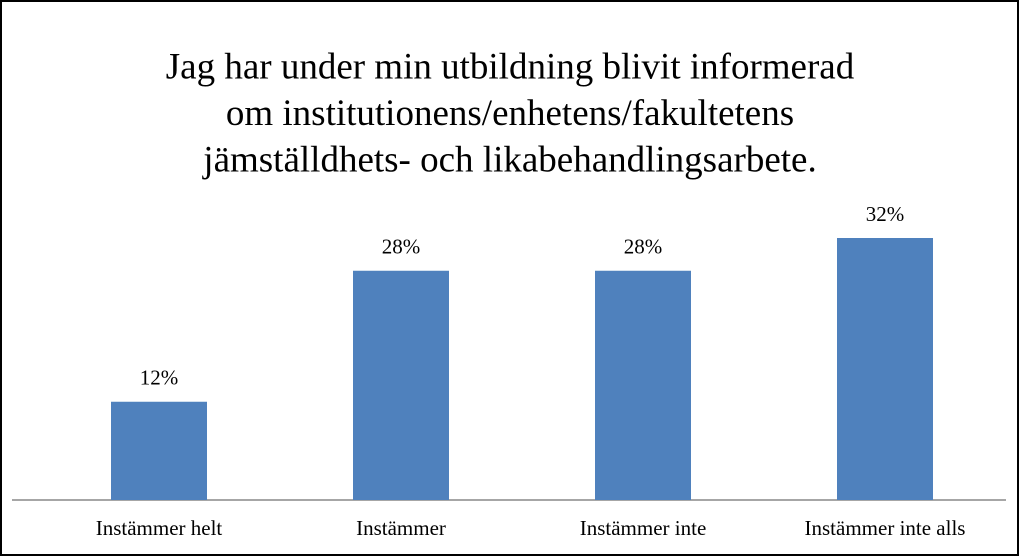 The image size is (1019, 556). I want to click on x-tick-label: Instämmer inte, so click(643, 528).